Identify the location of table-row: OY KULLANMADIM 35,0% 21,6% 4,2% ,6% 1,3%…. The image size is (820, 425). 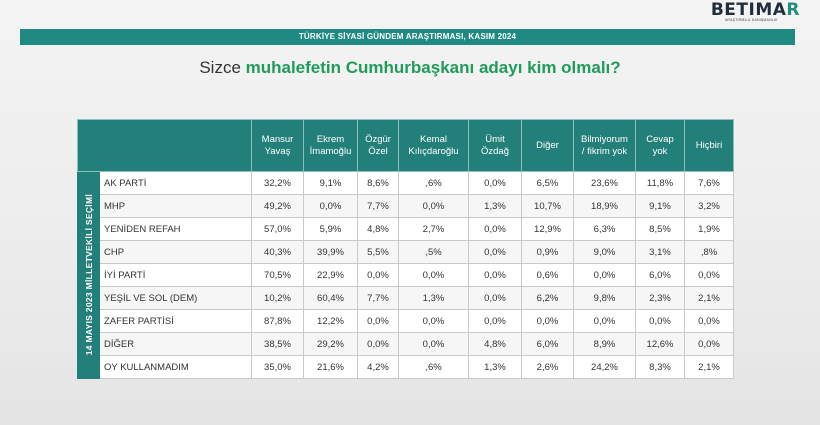
(406, 367).